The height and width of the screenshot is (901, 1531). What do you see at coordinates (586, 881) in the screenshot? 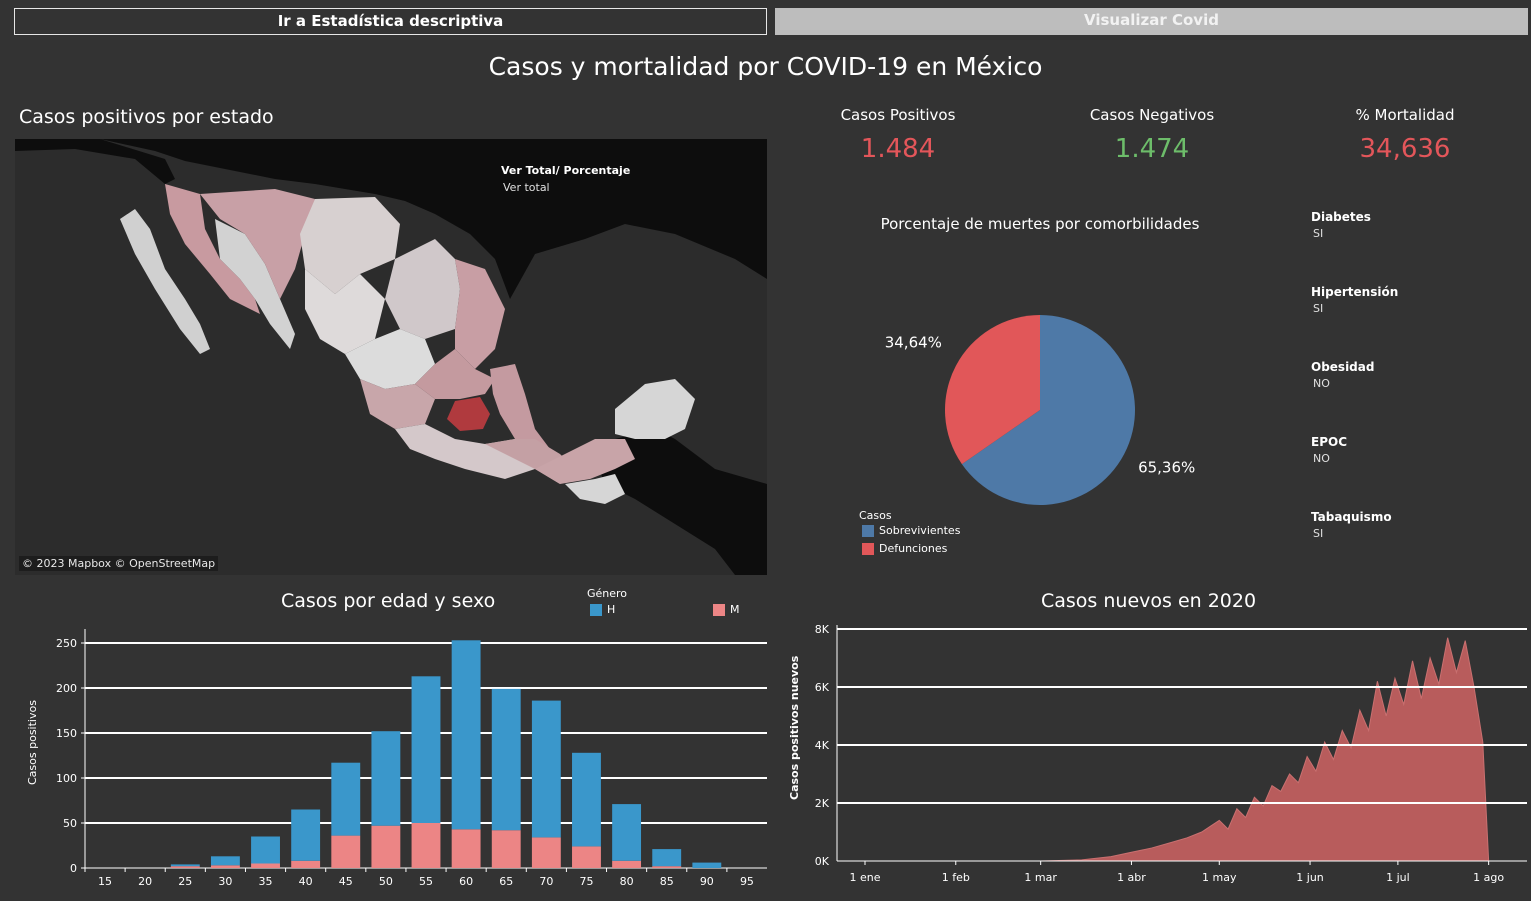
I see `bar-x-tick-label: 75` at bounding box center [586, 881].